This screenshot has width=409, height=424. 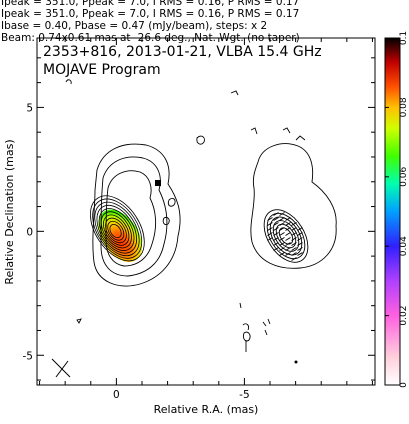 What do you see at coordinates (9, 211) in the screenshot?
I see `y-axis-label: Relative Declination (mas)` at bounding box center [9, 211].